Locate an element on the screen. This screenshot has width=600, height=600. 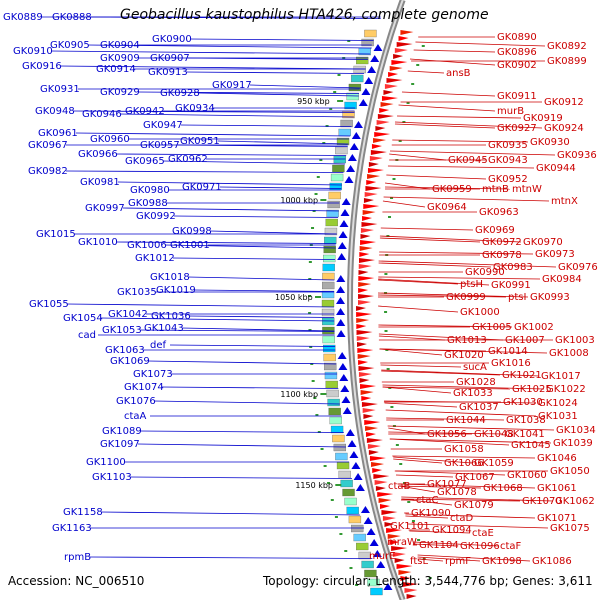
gene-label-right: GK1061 is located at coordinates (557, 488).